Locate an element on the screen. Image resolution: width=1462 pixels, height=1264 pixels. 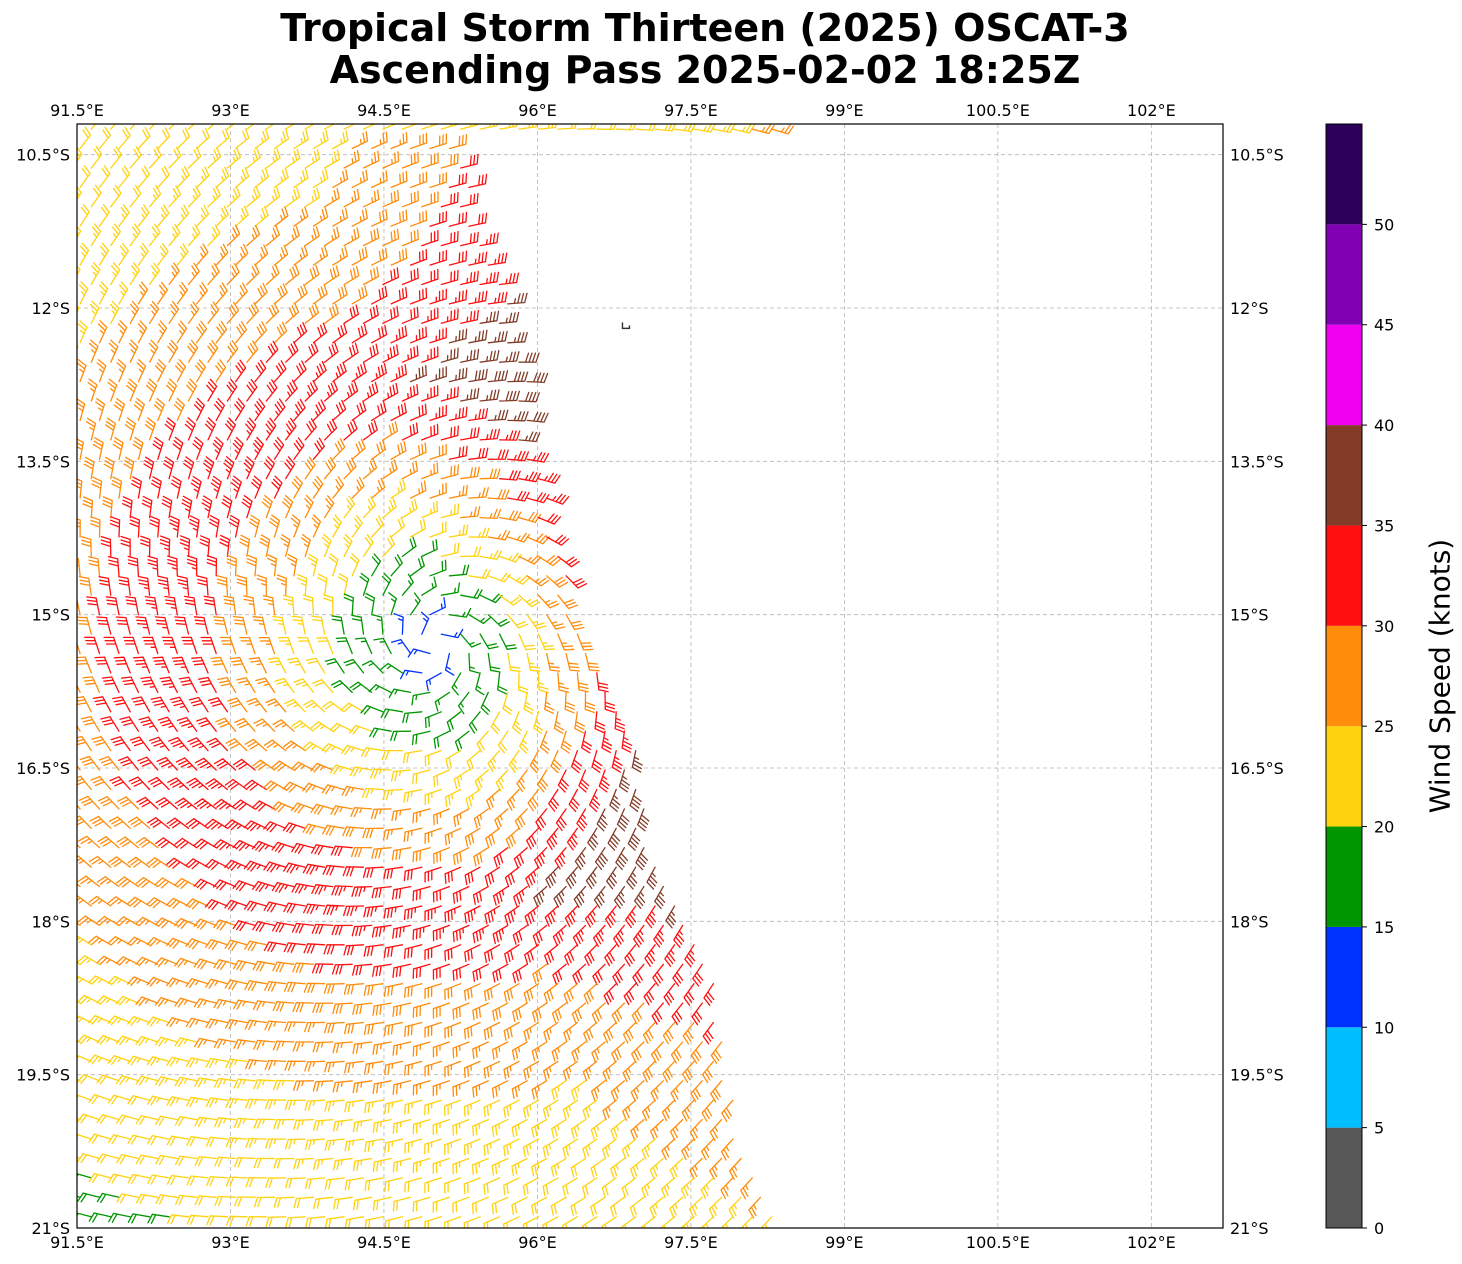
colorbar-bin is located at coordinates (1344, 174).